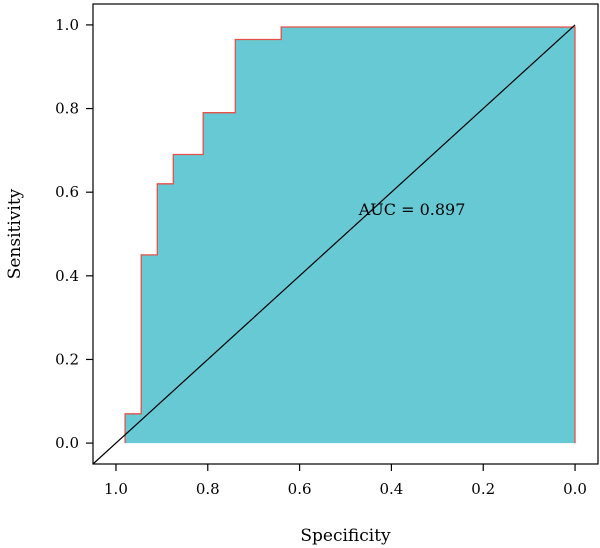 This screenshot has width=600, height=548. Describe the element at coordinates (575, 489) in the screenshot. I see `x-tick-label: 0.0` at that location.